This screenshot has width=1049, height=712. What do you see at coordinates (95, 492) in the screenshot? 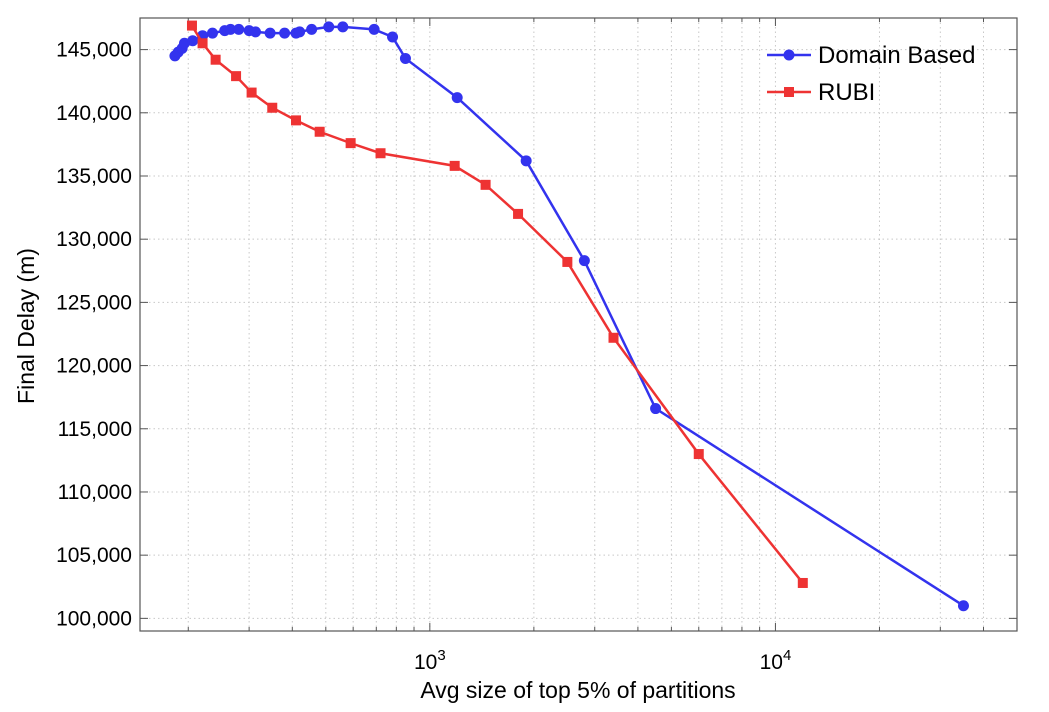
I see `y-tick-label: 110,000` at bounding box center [95, 492].